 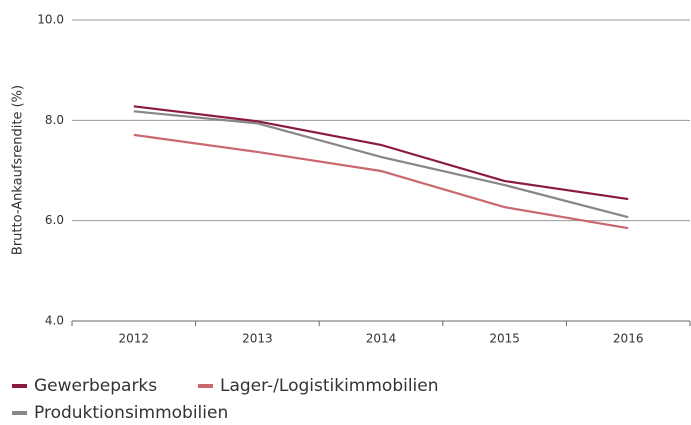 What do you see at coordinates (54, 321) in the screenshot?
I see `y-tick-label: 4.0` at bounding box center [54, 321].